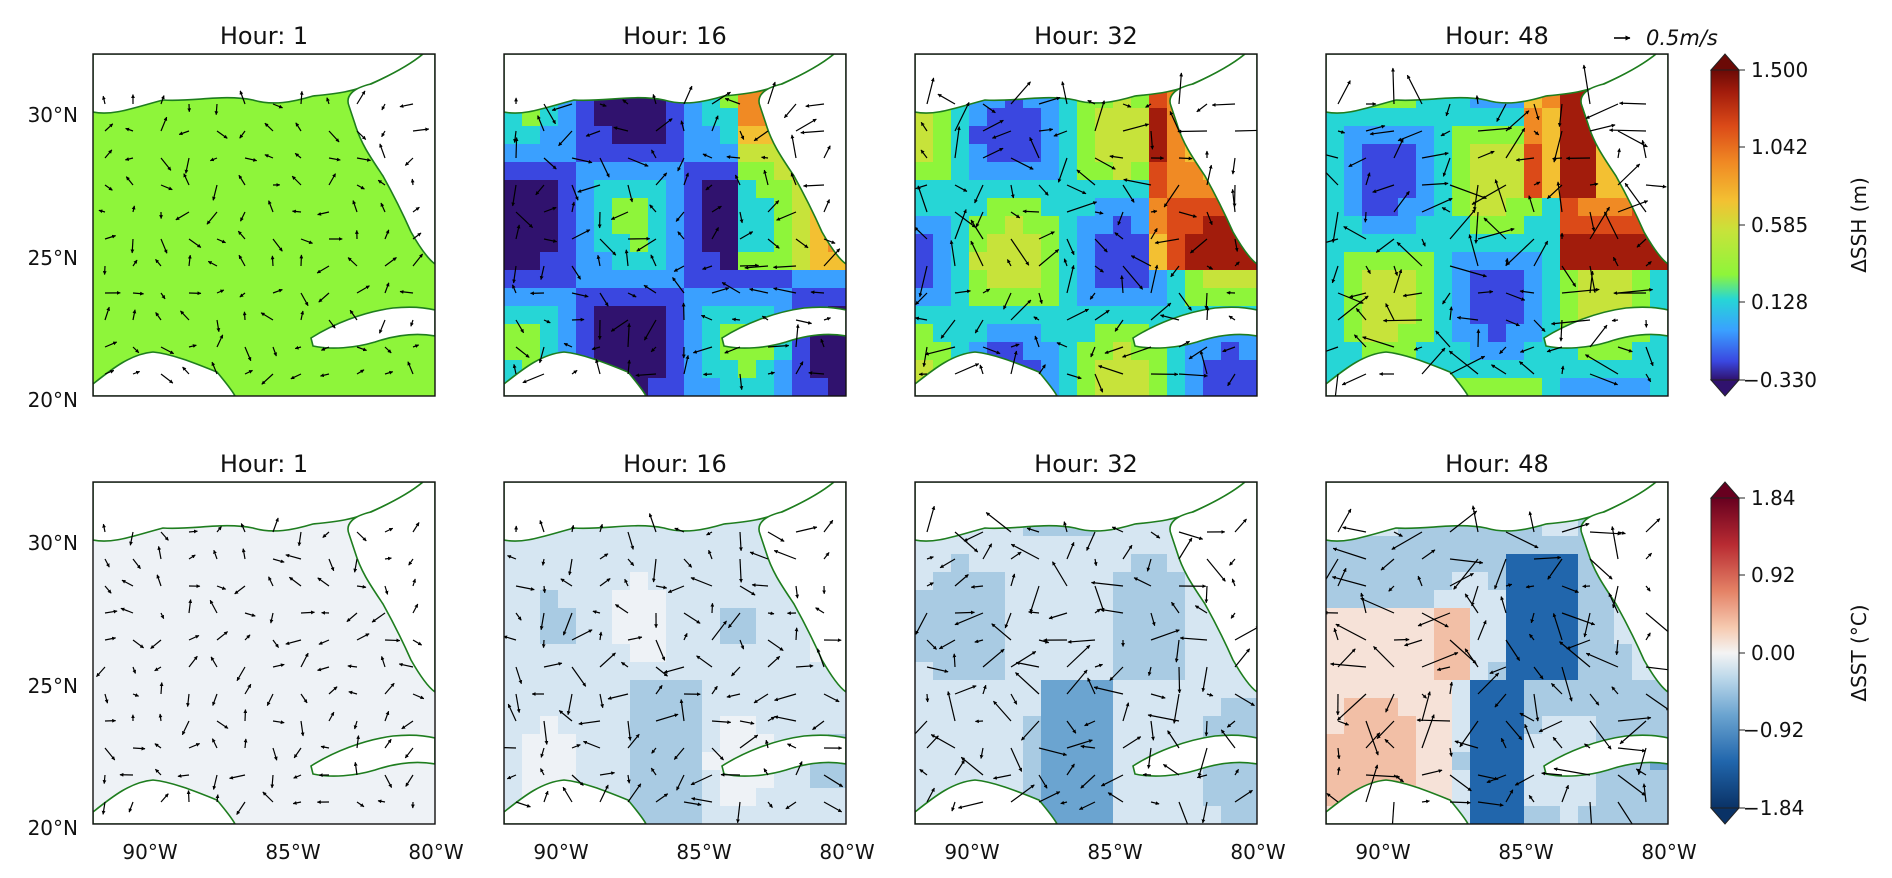 Image resolution: width=1892 pixels, height=878 pixels. What do you see at coordinates (1725, 388) in the screenshot?
I see `colorbar-ssh-lower-extension` at bounding box center [1725, 388].